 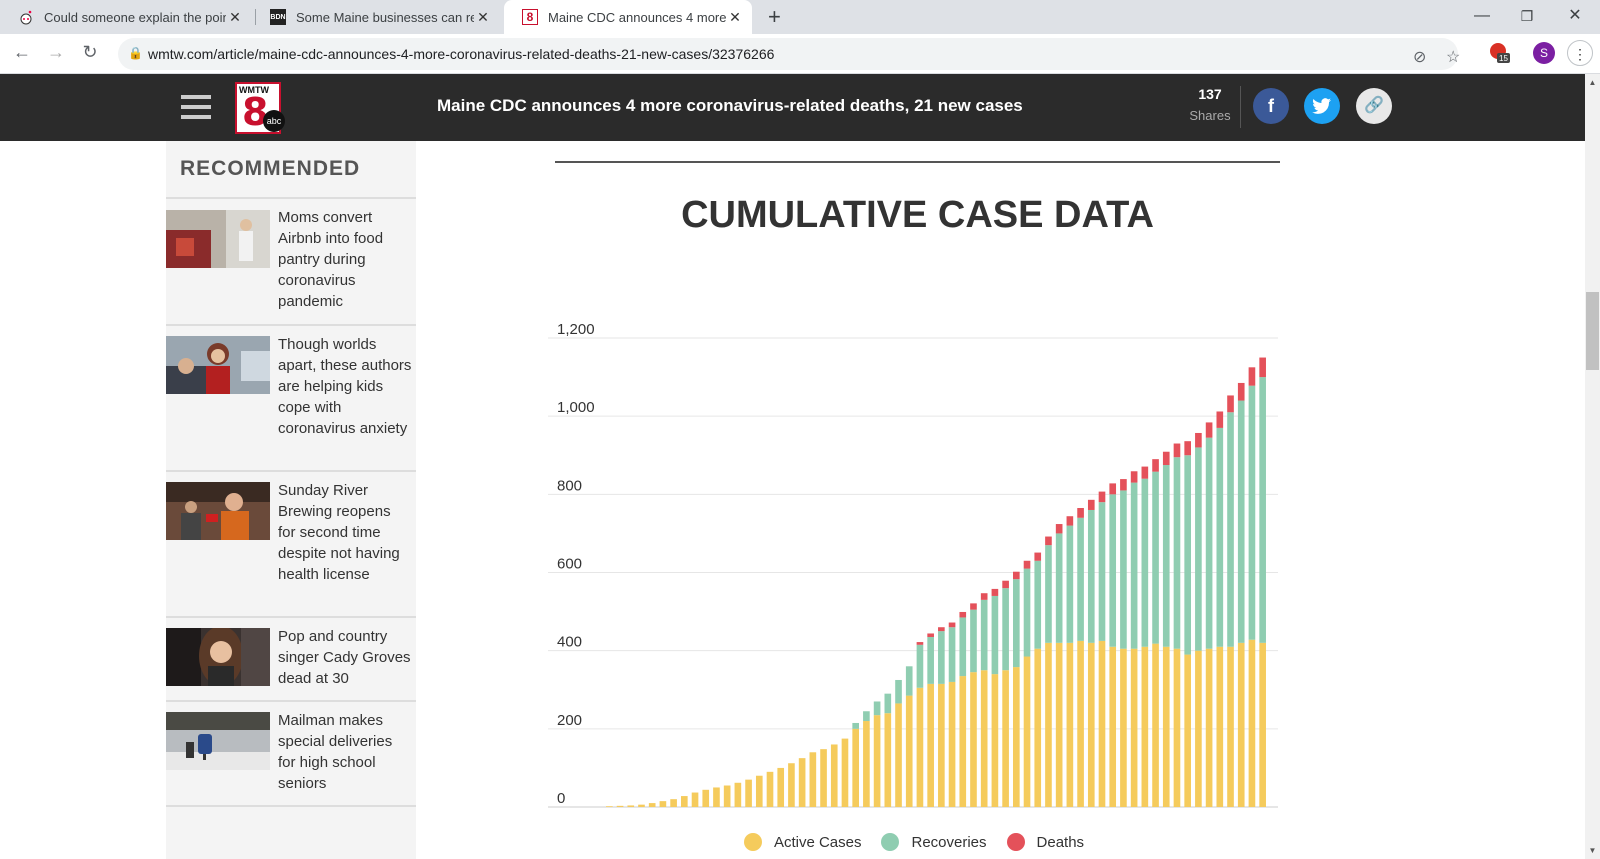 What do you see at coordinates (637, 17) in the screenshot?
I see `tab-title: Maine CDC announces 4 more co` at bounding box center [637, 17].